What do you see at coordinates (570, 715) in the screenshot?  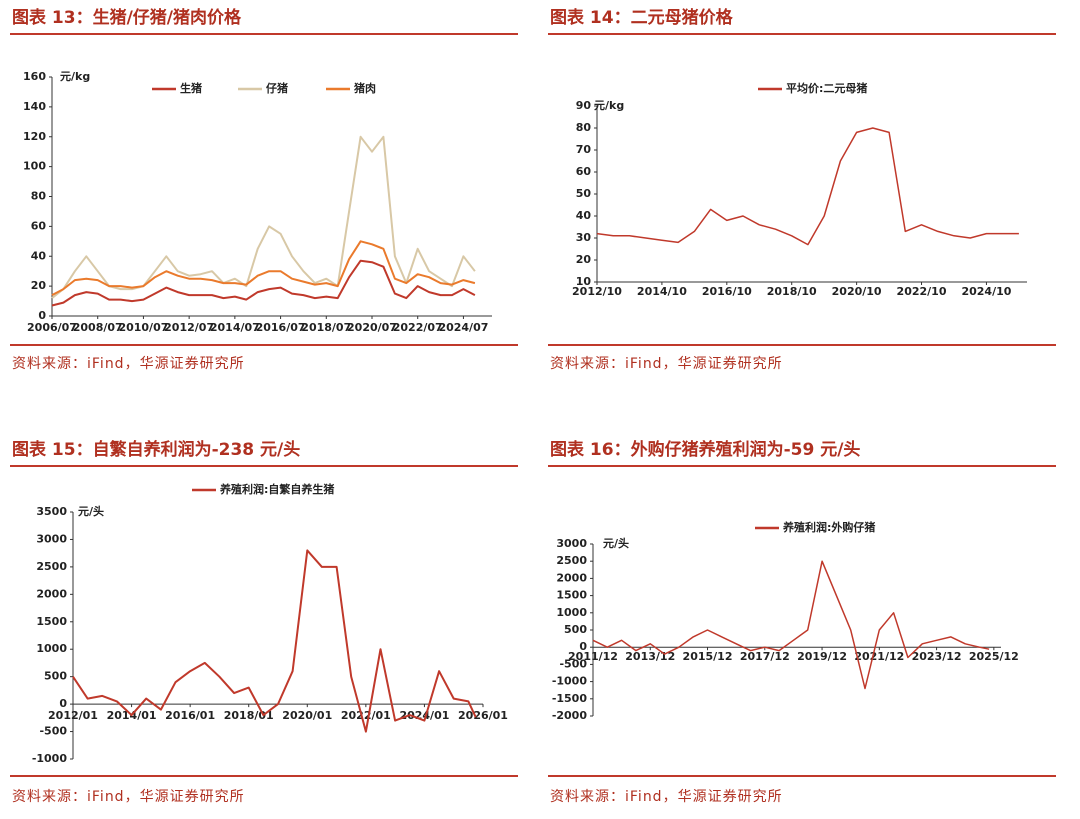 I see `y-tick-label: -2000` at bounding box center [570, 715].